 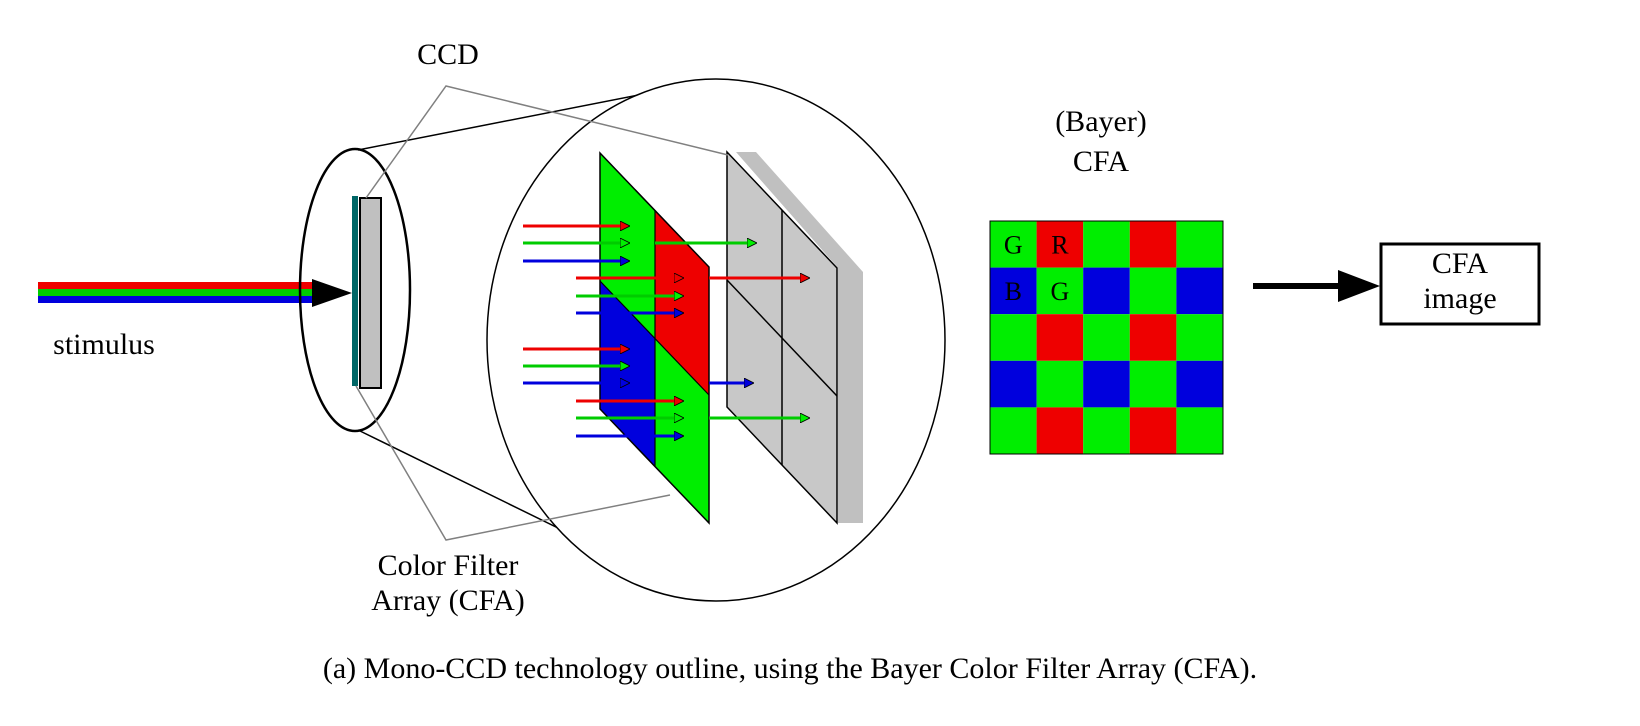 I want to click on filter-outline, so click(x=654, y=338).